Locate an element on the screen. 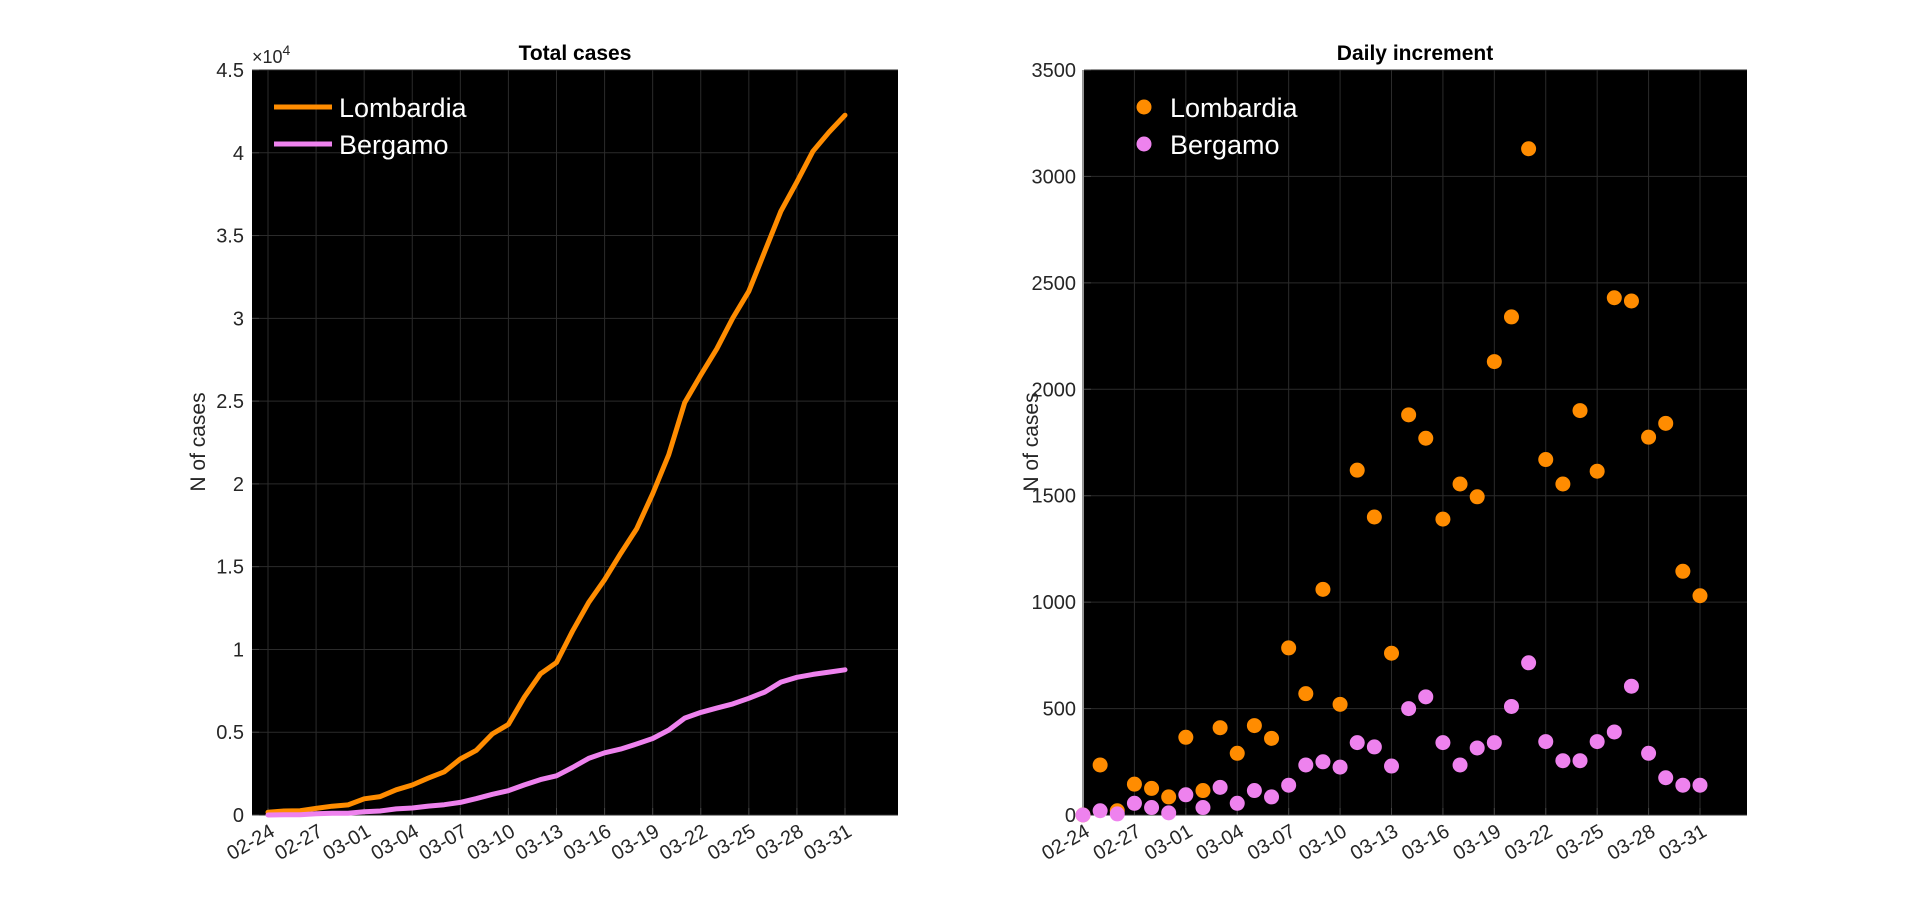  y-tick-label: 1 is located at coordinates (238, 650).